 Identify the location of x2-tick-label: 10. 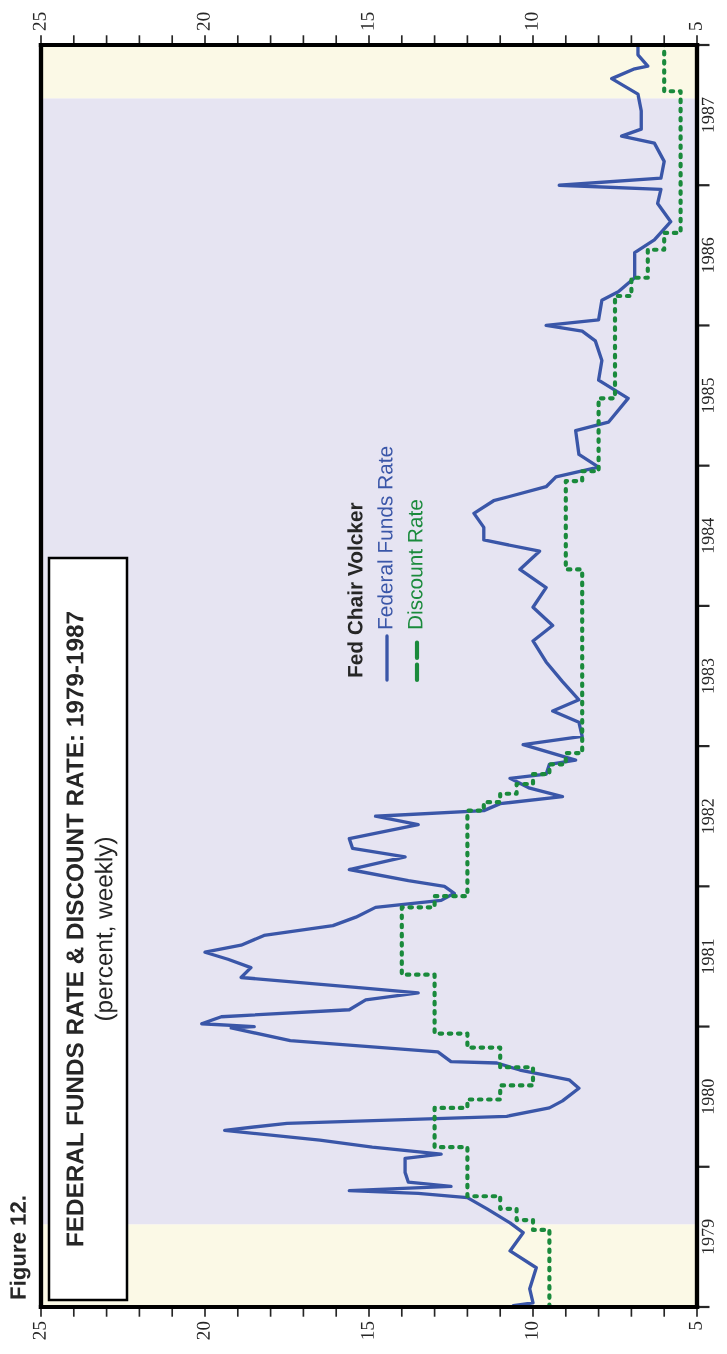
(531, 1330).